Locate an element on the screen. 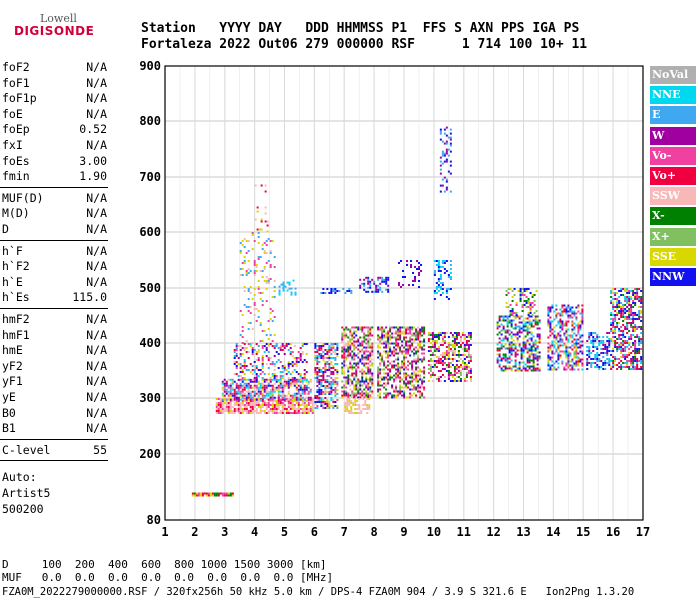 The width and height of the screenshot is (700, 600). param-label-d: D is located at coordinates (5, 229).